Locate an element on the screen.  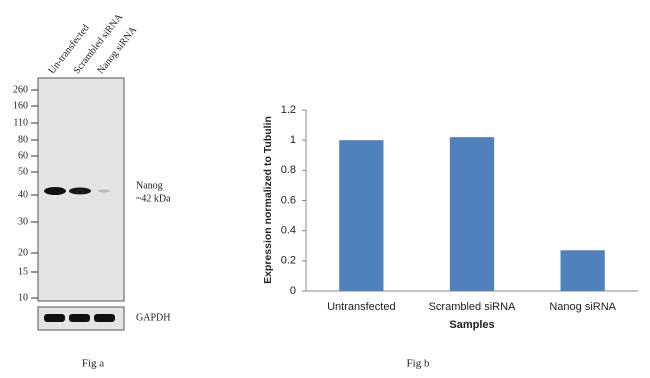
marker-label: 80 is located at coordinates (23, 139).